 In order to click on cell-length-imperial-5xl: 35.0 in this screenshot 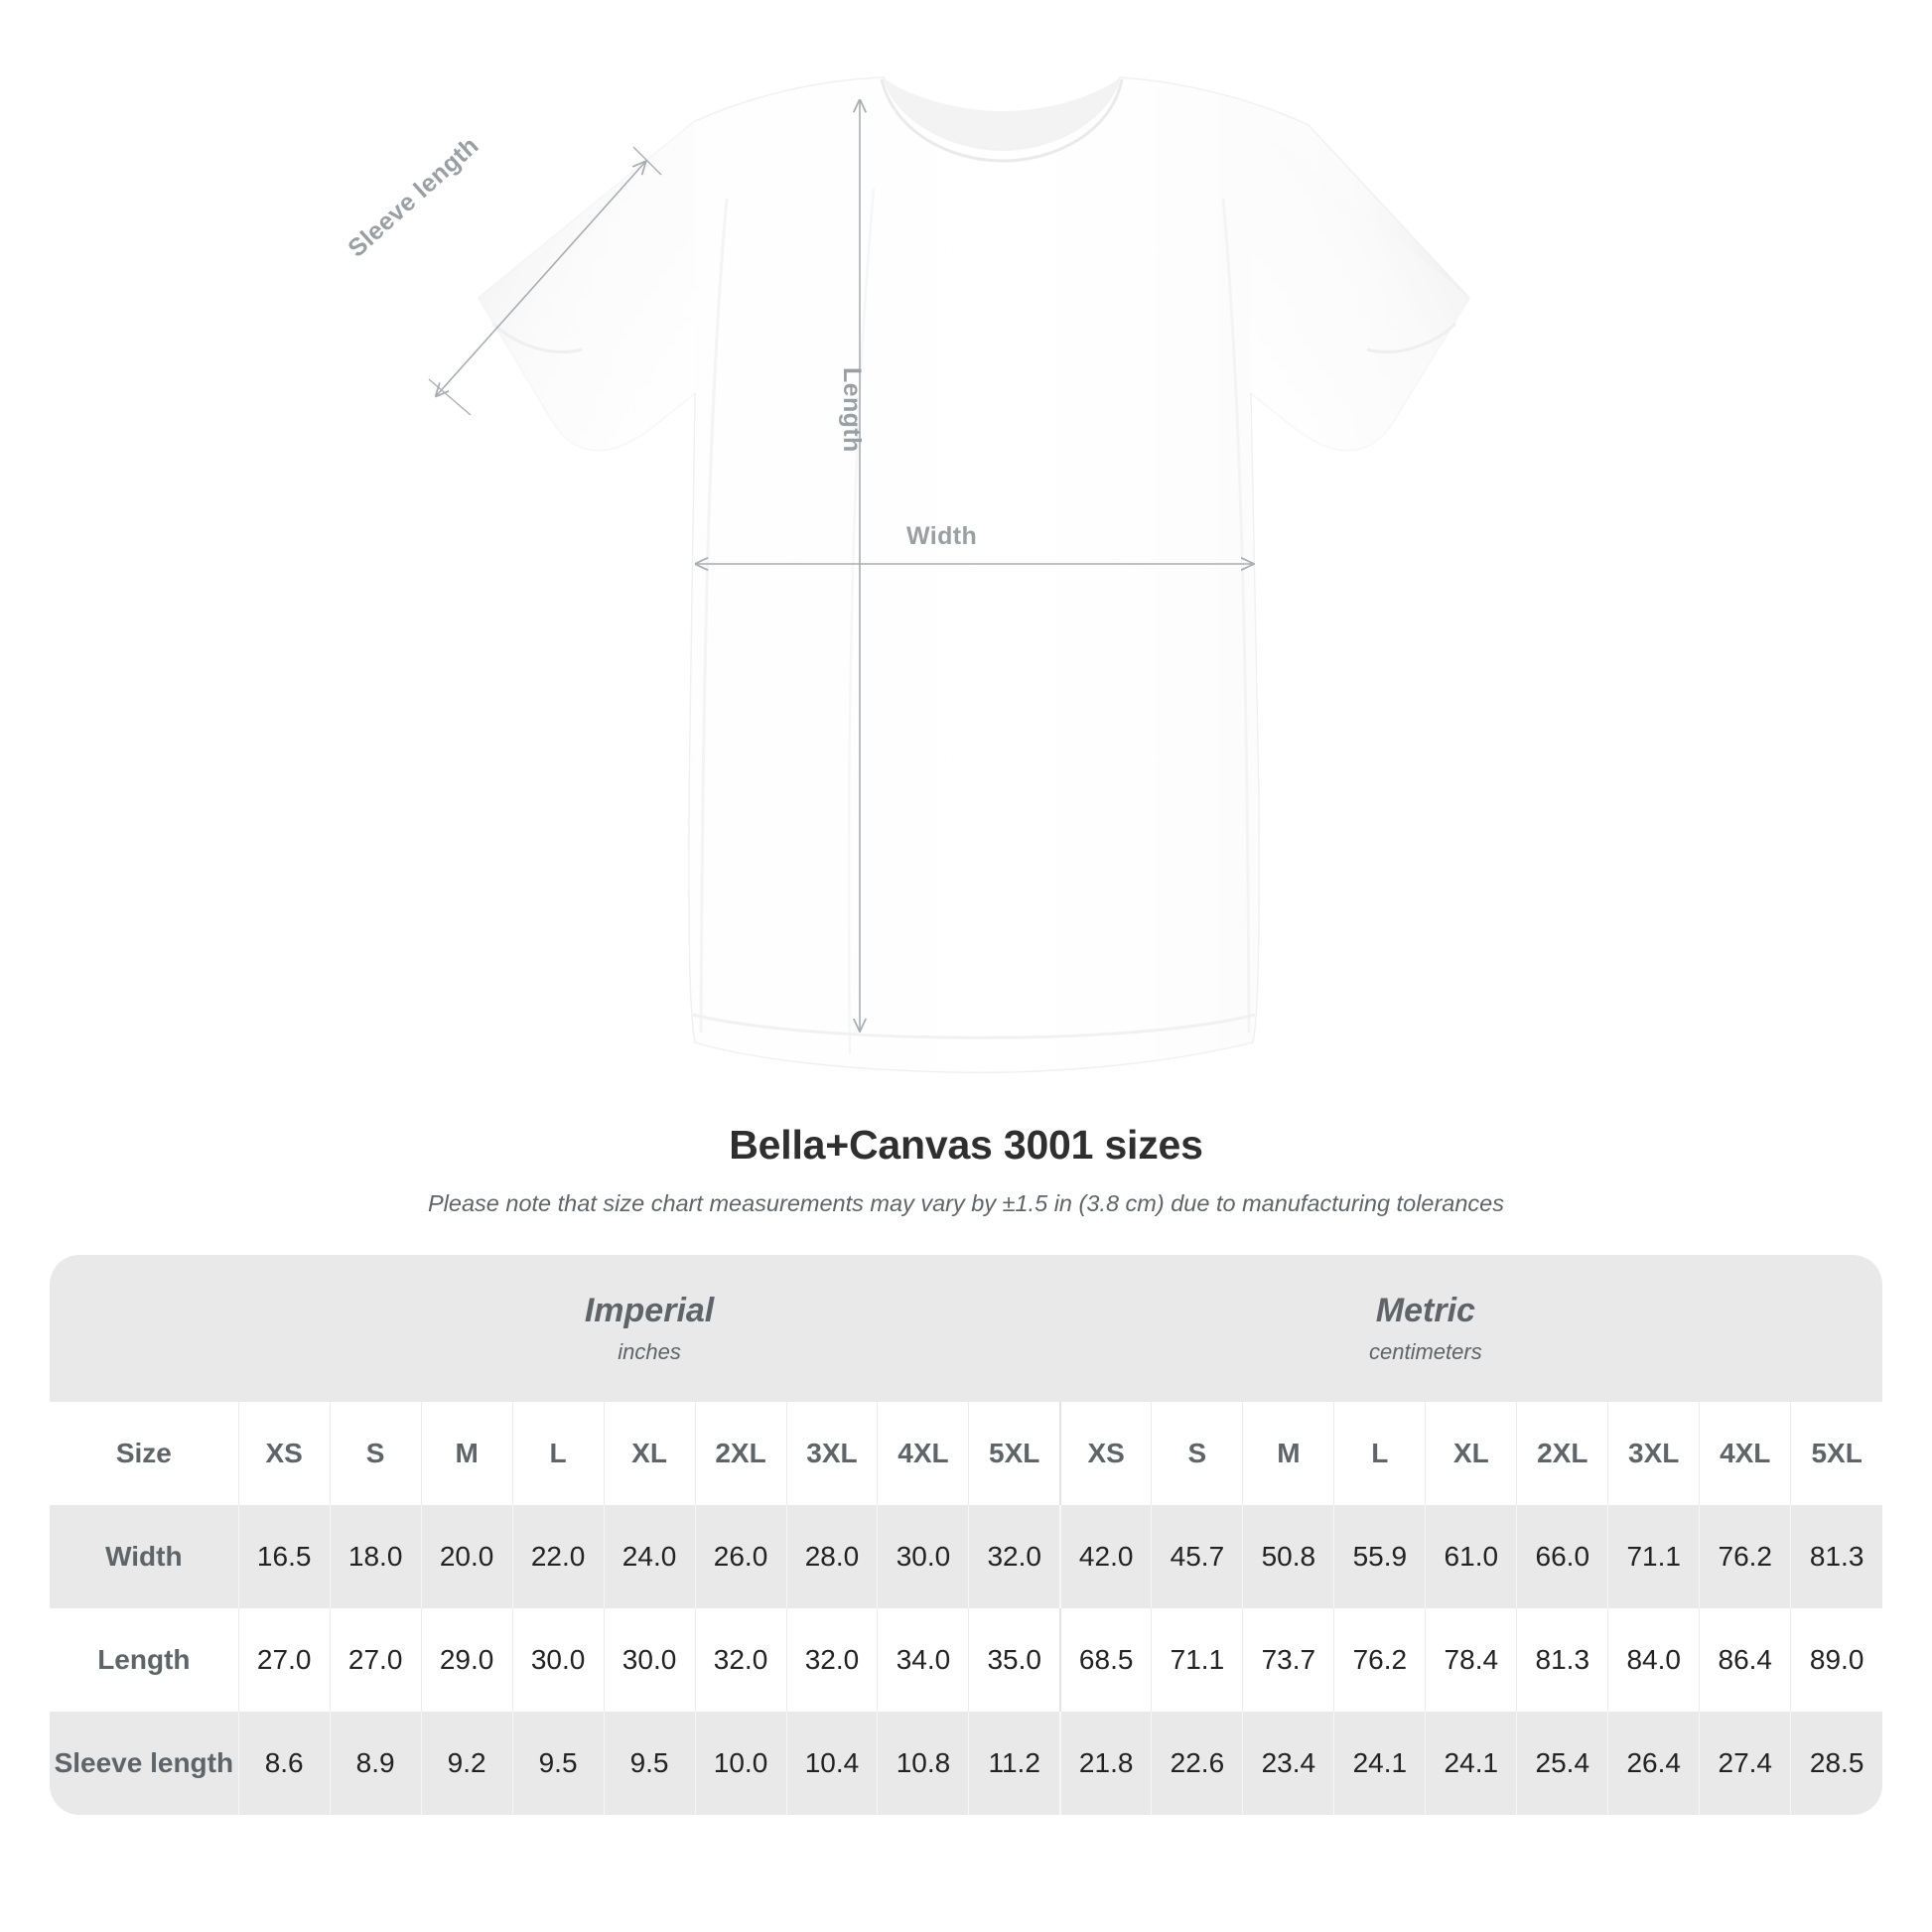, I will do `click(1014, 1660)`.